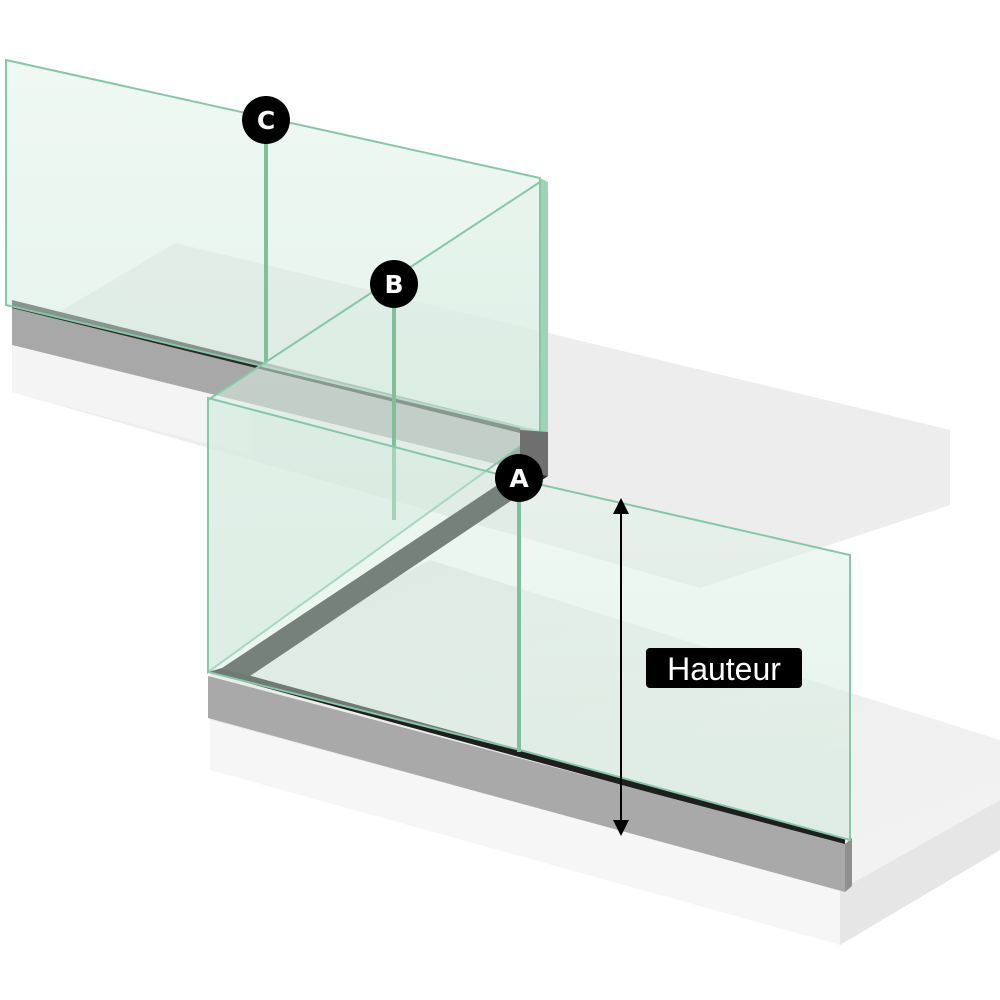  I want to click on marker-b-label: B, so click(393, 284).